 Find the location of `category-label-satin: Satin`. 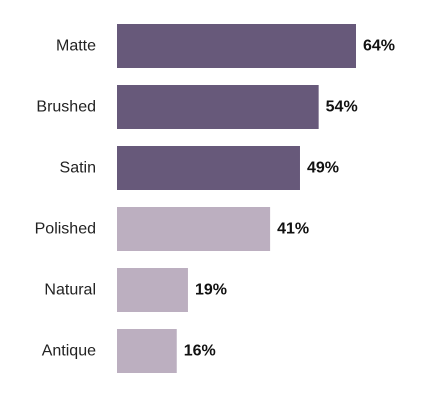

category-label-satin: Satin is located at coordinates (78, 168).